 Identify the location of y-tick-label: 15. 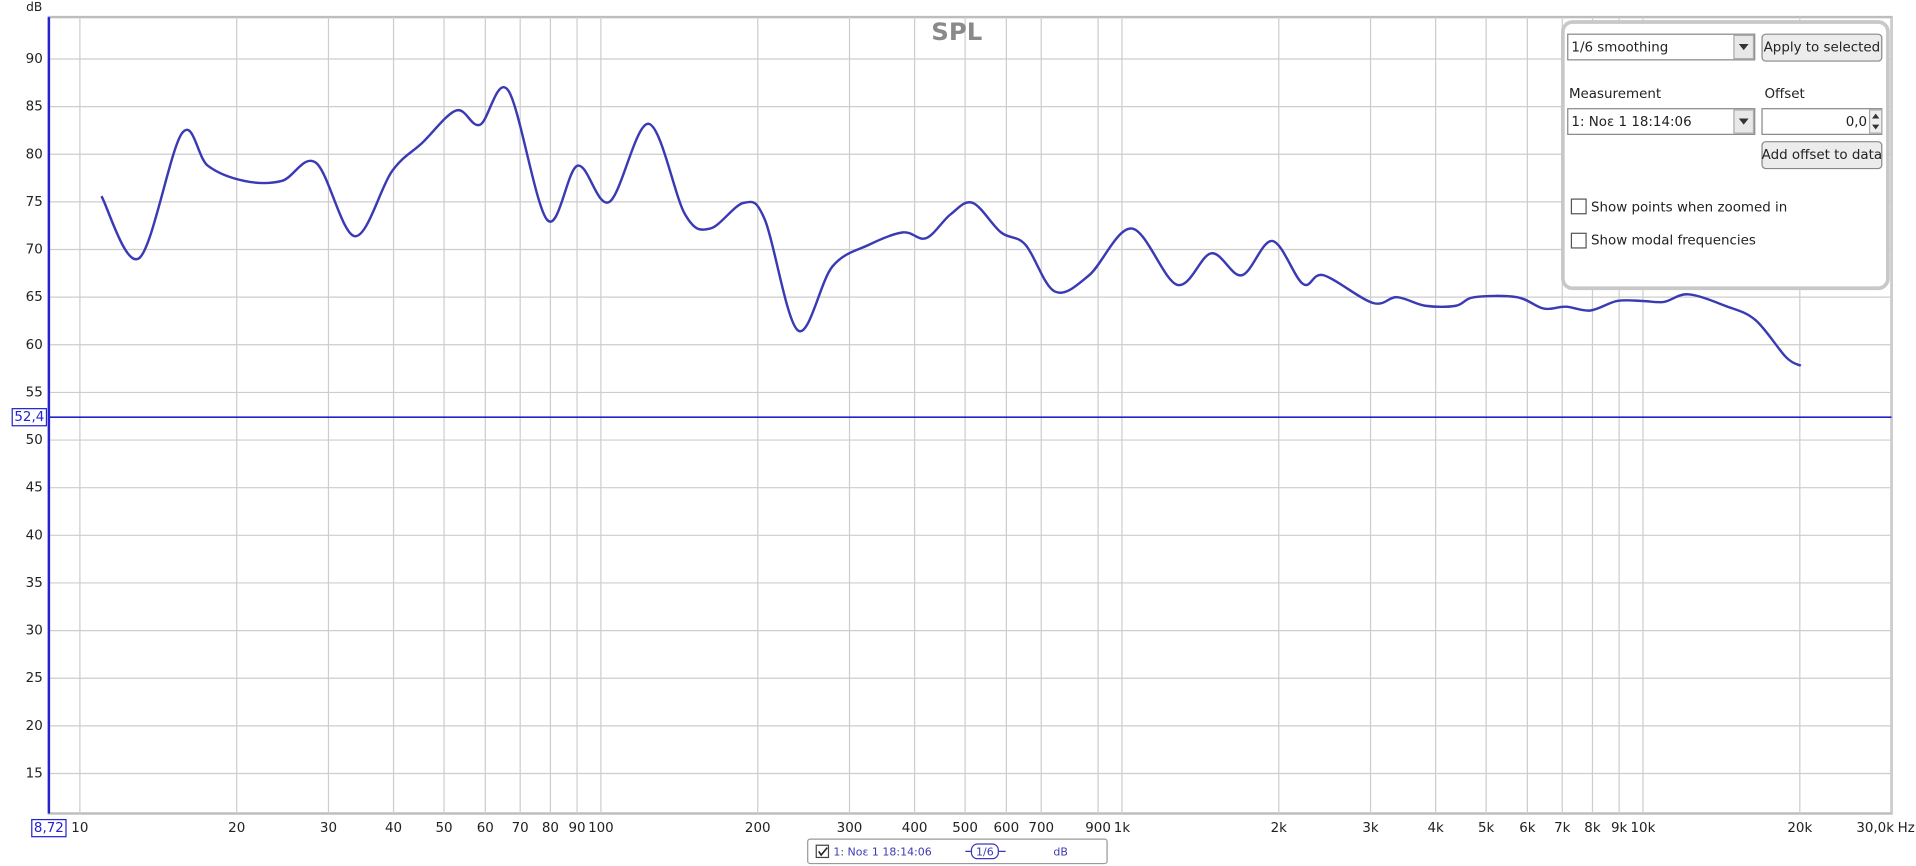
(34, 773).